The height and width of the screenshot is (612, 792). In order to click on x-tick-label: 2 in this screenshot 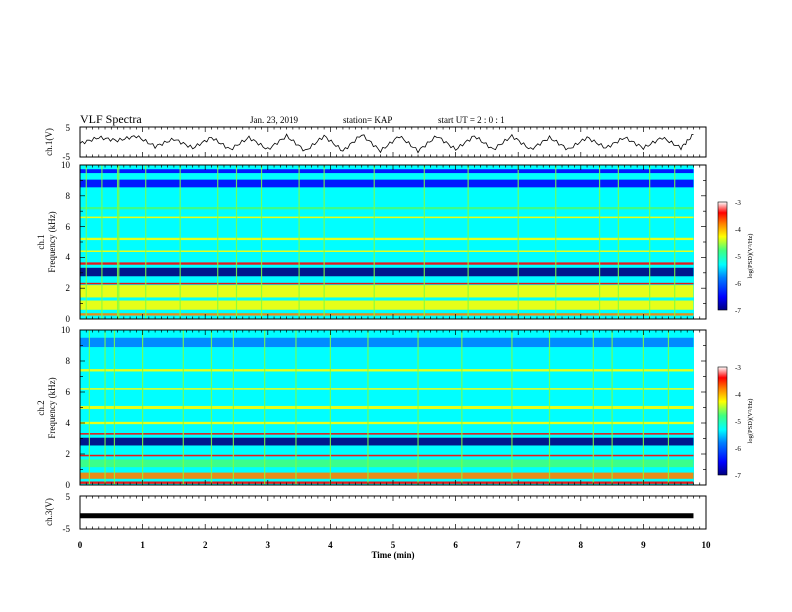, I will do `click(205, 545)`.